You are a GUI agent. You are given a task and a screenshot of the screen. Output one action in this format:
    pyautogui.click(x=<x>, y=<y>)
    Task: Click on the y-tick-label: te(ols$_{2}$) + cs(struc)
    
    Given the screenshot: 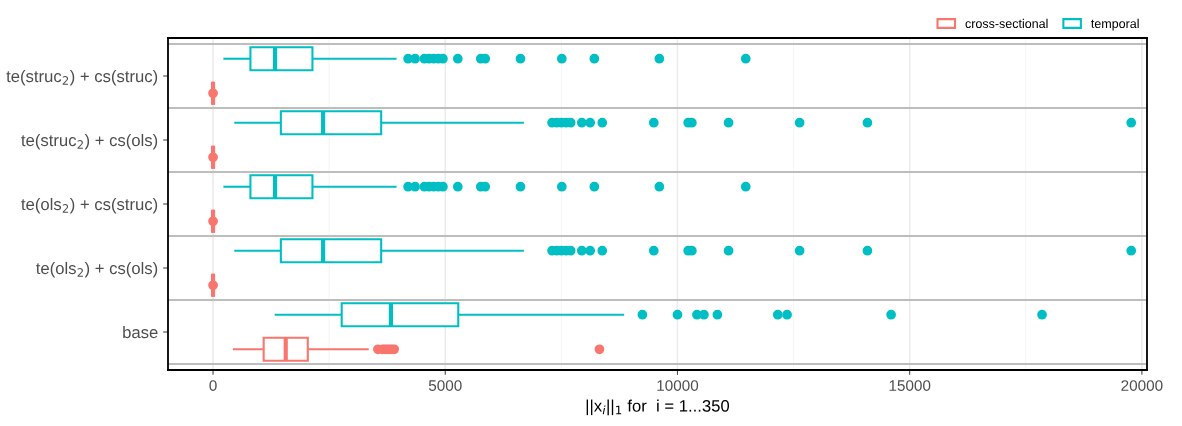 What is the action you would take?
    pyautogui.click(x=89, y=205)
    